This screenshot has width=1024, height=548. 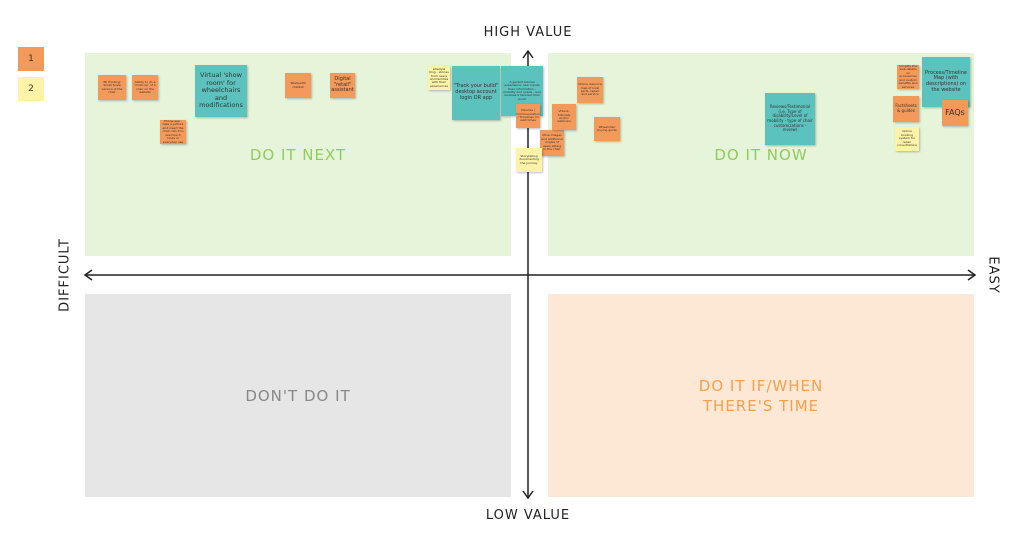 What do you see at coordinates (607, 129) in the screenshot?
I see `sticky-note: Wheelchair buying guide` at bounding box center [607, 129].